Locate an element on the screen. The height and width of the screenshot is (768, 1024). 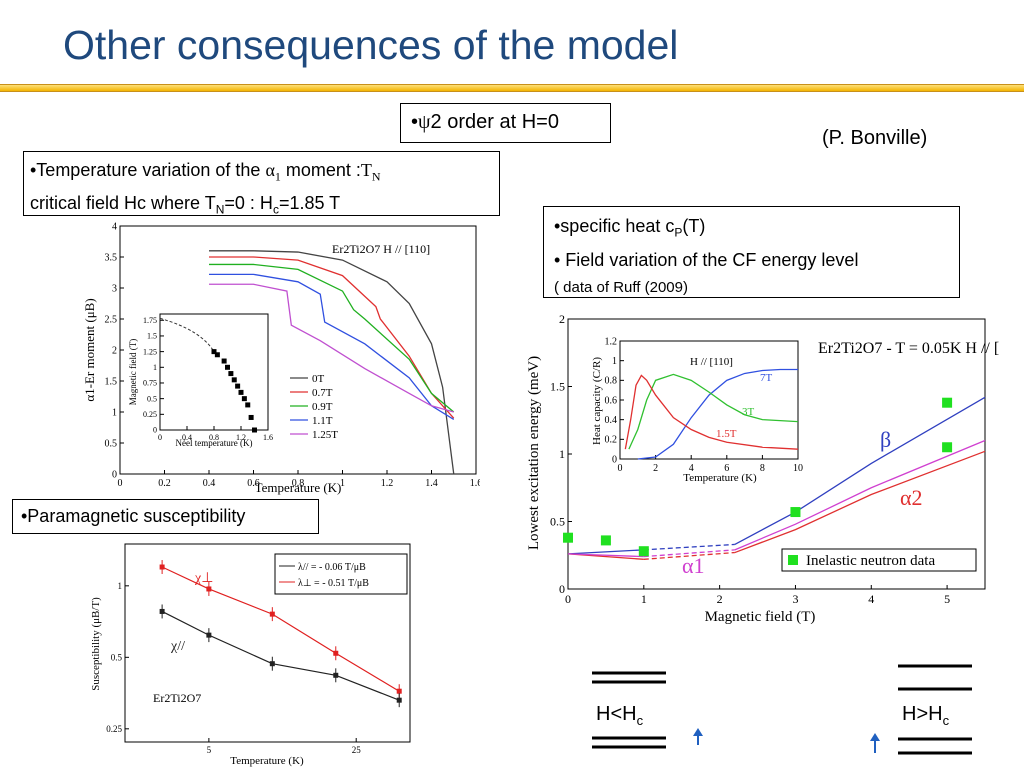
neel-inset-x-tick-label: 0 is located at coordinates (160, 437).